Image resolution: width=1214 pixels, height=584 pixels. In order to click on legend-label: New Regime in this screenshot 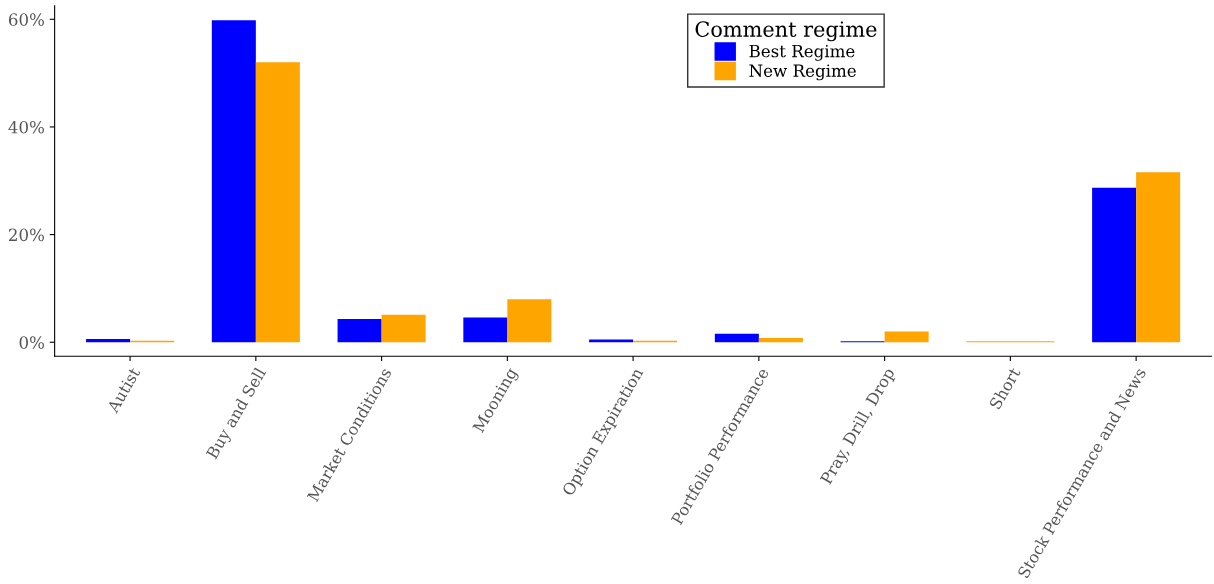, I will do `click(802, 72)`.